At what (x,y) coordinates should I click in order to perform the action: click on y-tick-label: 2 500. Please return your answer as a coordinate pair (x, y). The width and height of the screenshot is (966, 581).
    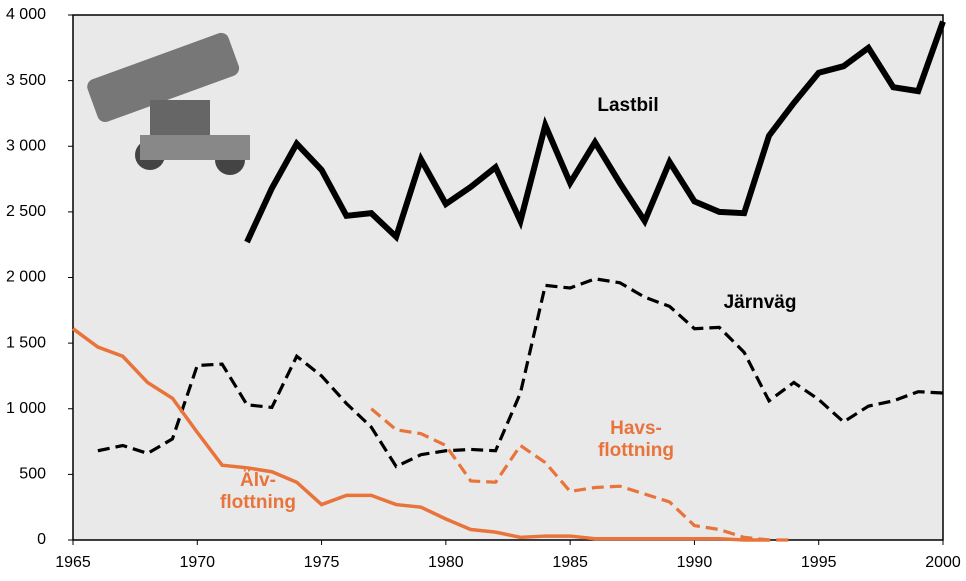
    Looking at the image, I should click on (26, 211).